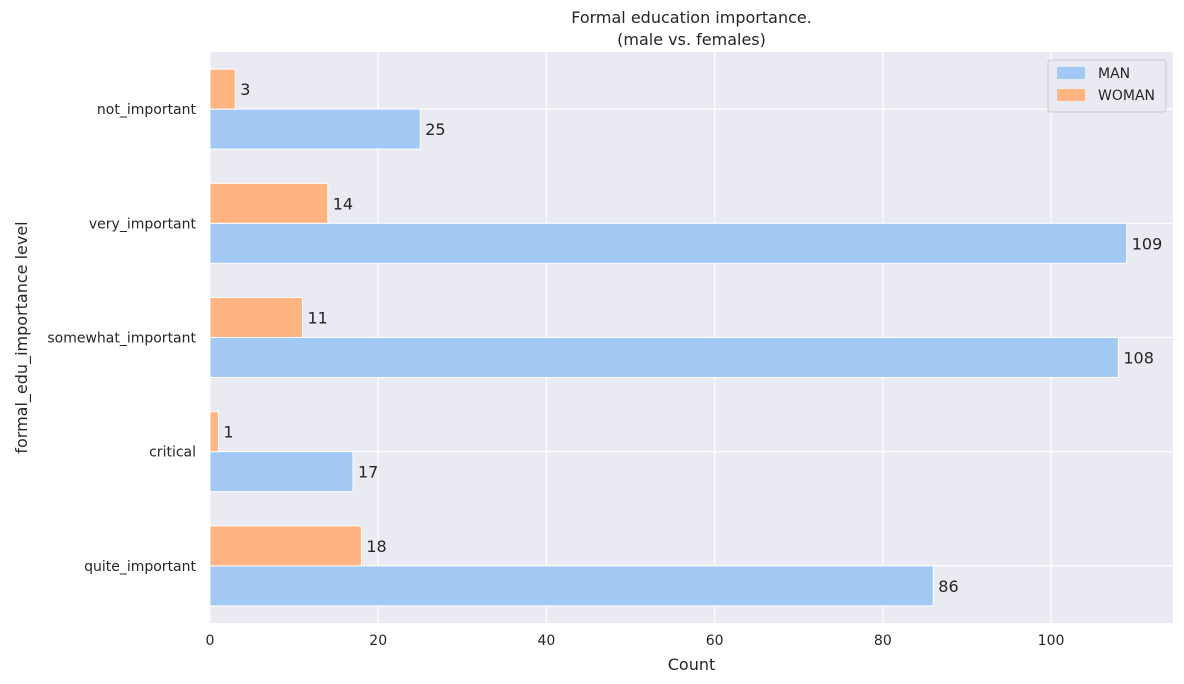 The image size is (1184, 684). What do you see at coordinates (285, 546) in the screenshot?
I see `bar-woman-quite_important` at bounding box center [285, 546].